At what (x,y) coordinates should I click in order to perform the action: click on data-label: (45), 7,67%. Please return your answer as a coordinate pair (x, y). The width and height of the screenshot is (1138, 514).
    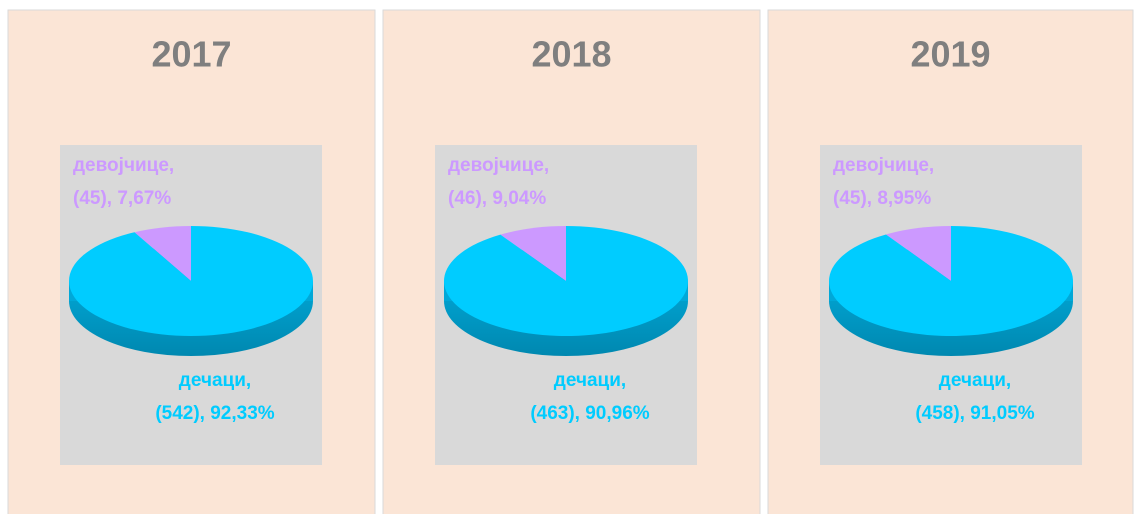
    Looking at the image, I should click on (122, 198).